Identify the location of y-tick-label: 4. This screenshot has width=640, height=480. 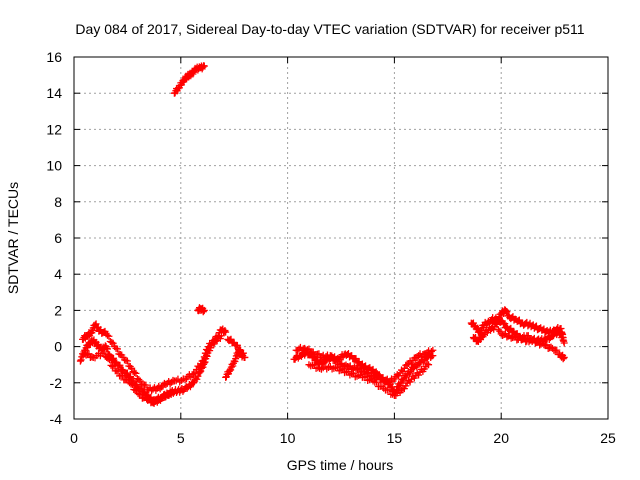
(58, 274).